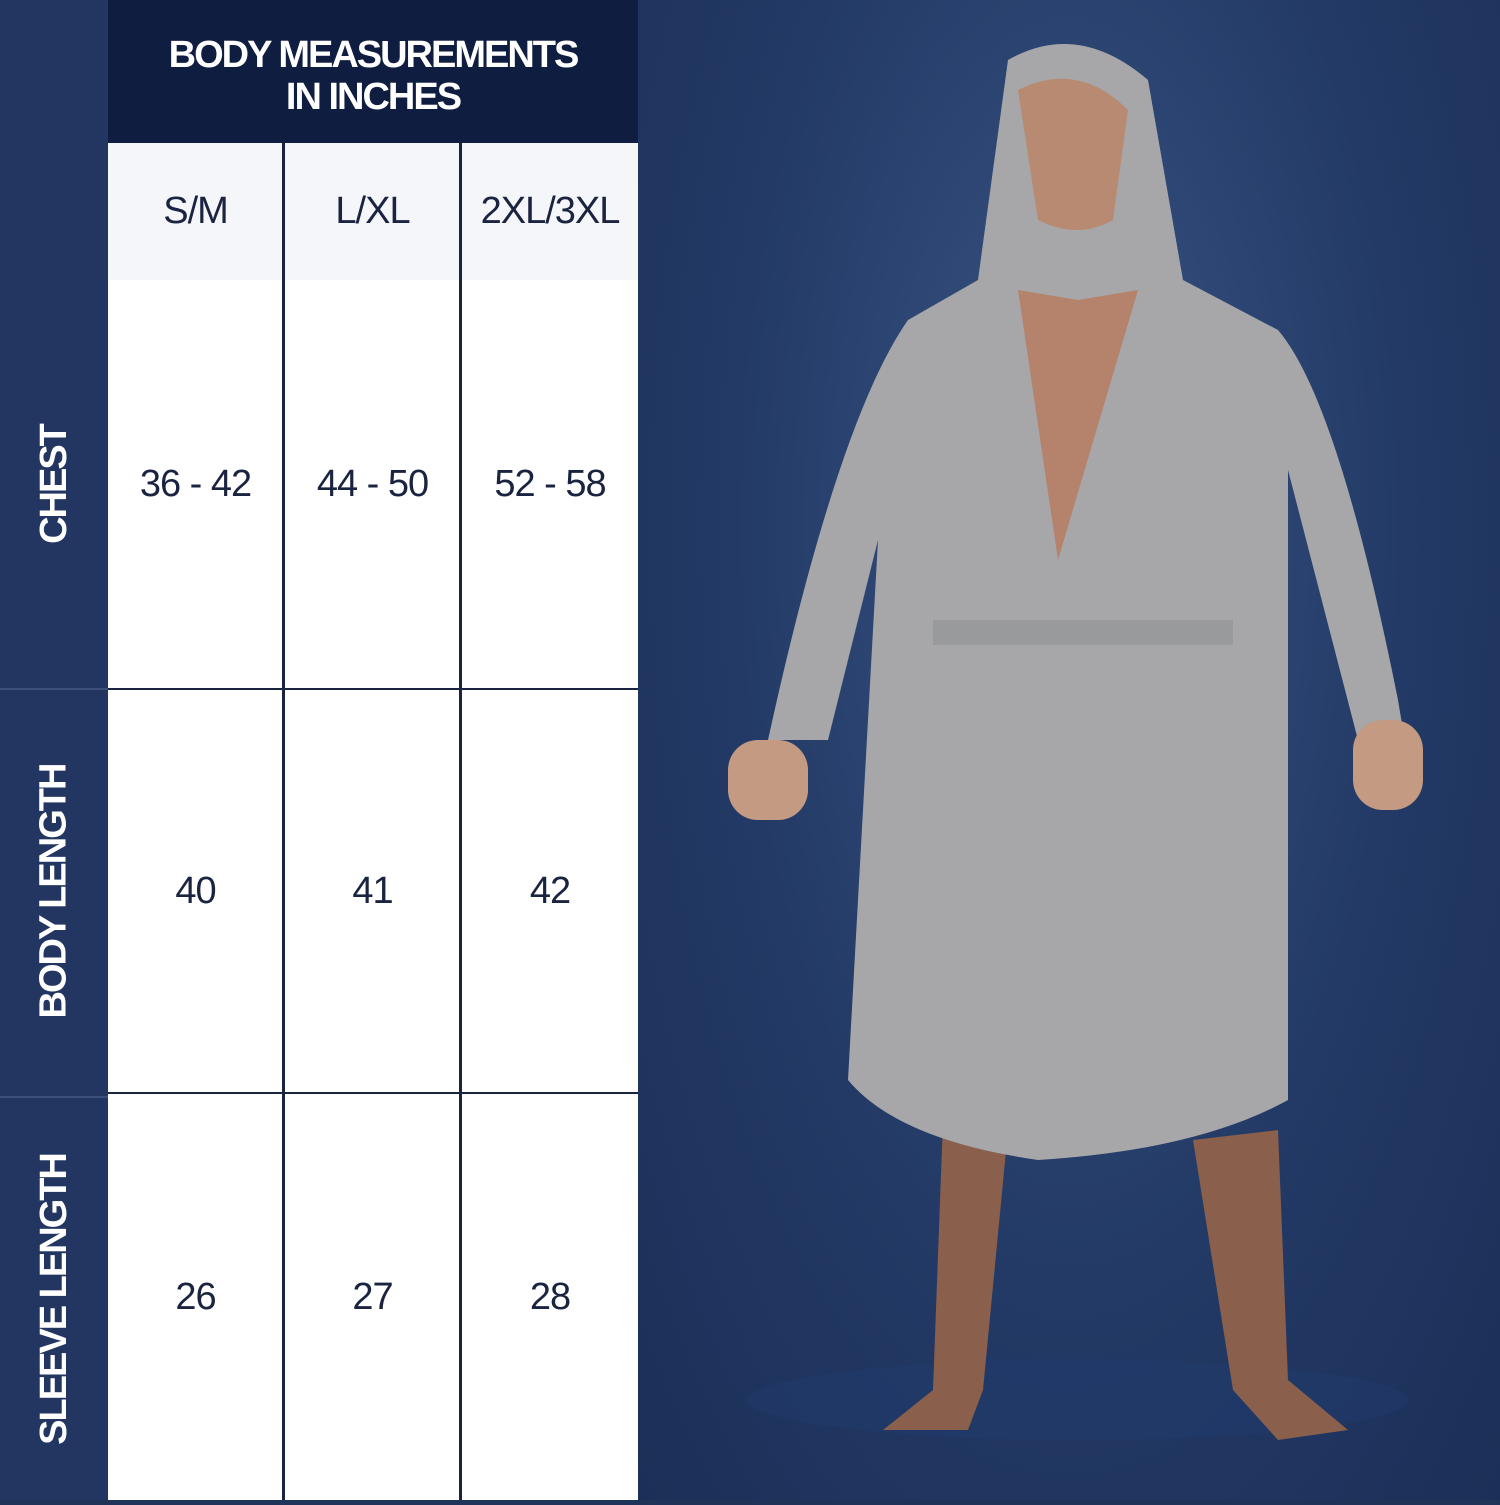 The width and height of the screenshot is (1500, 1505). Describe the element at coordinates (372, 1296) in the screenshot. I see `table-cell: 27` at that location.